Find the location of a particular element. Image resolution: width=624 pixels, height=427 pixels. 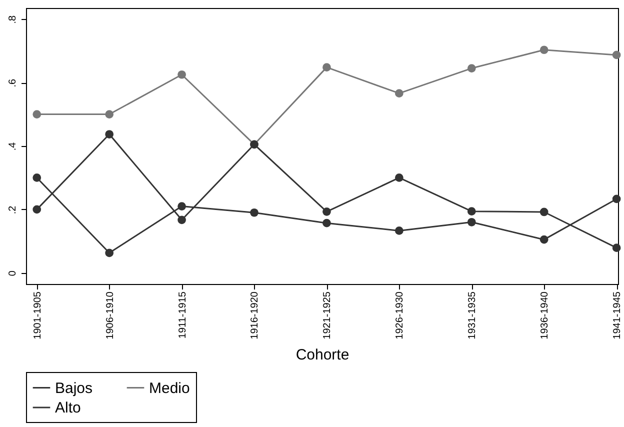

y-tick-label: .6 is located at coordinates (13, 83).